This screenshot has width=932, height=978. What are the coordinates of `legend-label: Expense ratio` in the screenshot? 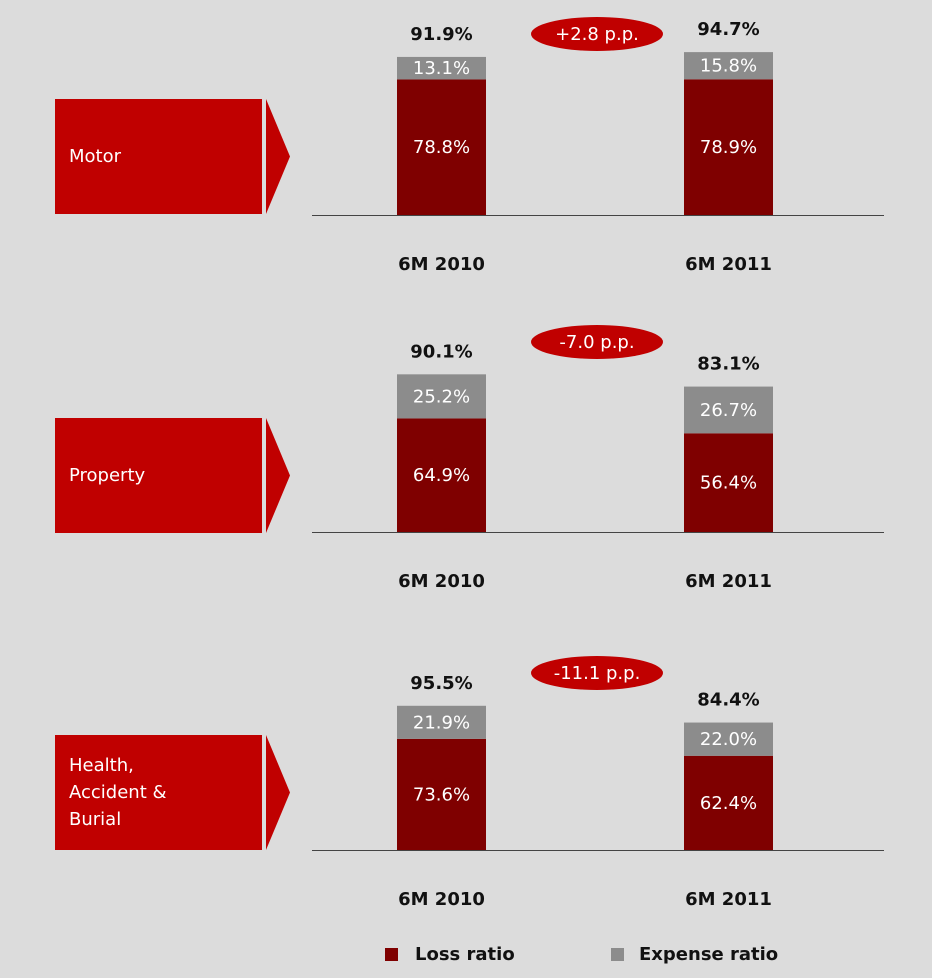 It's located at (708, 954).